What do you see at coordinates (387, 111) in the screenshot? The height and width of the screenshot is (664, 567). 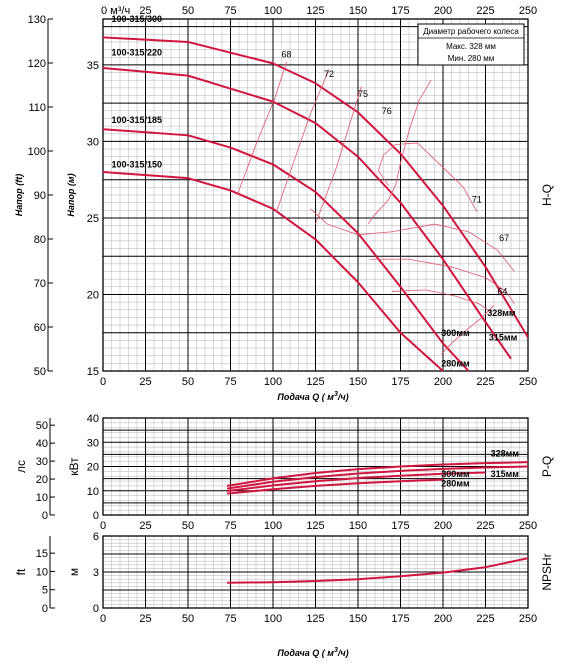 I see `efficiency-label-3: 76` at bounding box center [387, 111].